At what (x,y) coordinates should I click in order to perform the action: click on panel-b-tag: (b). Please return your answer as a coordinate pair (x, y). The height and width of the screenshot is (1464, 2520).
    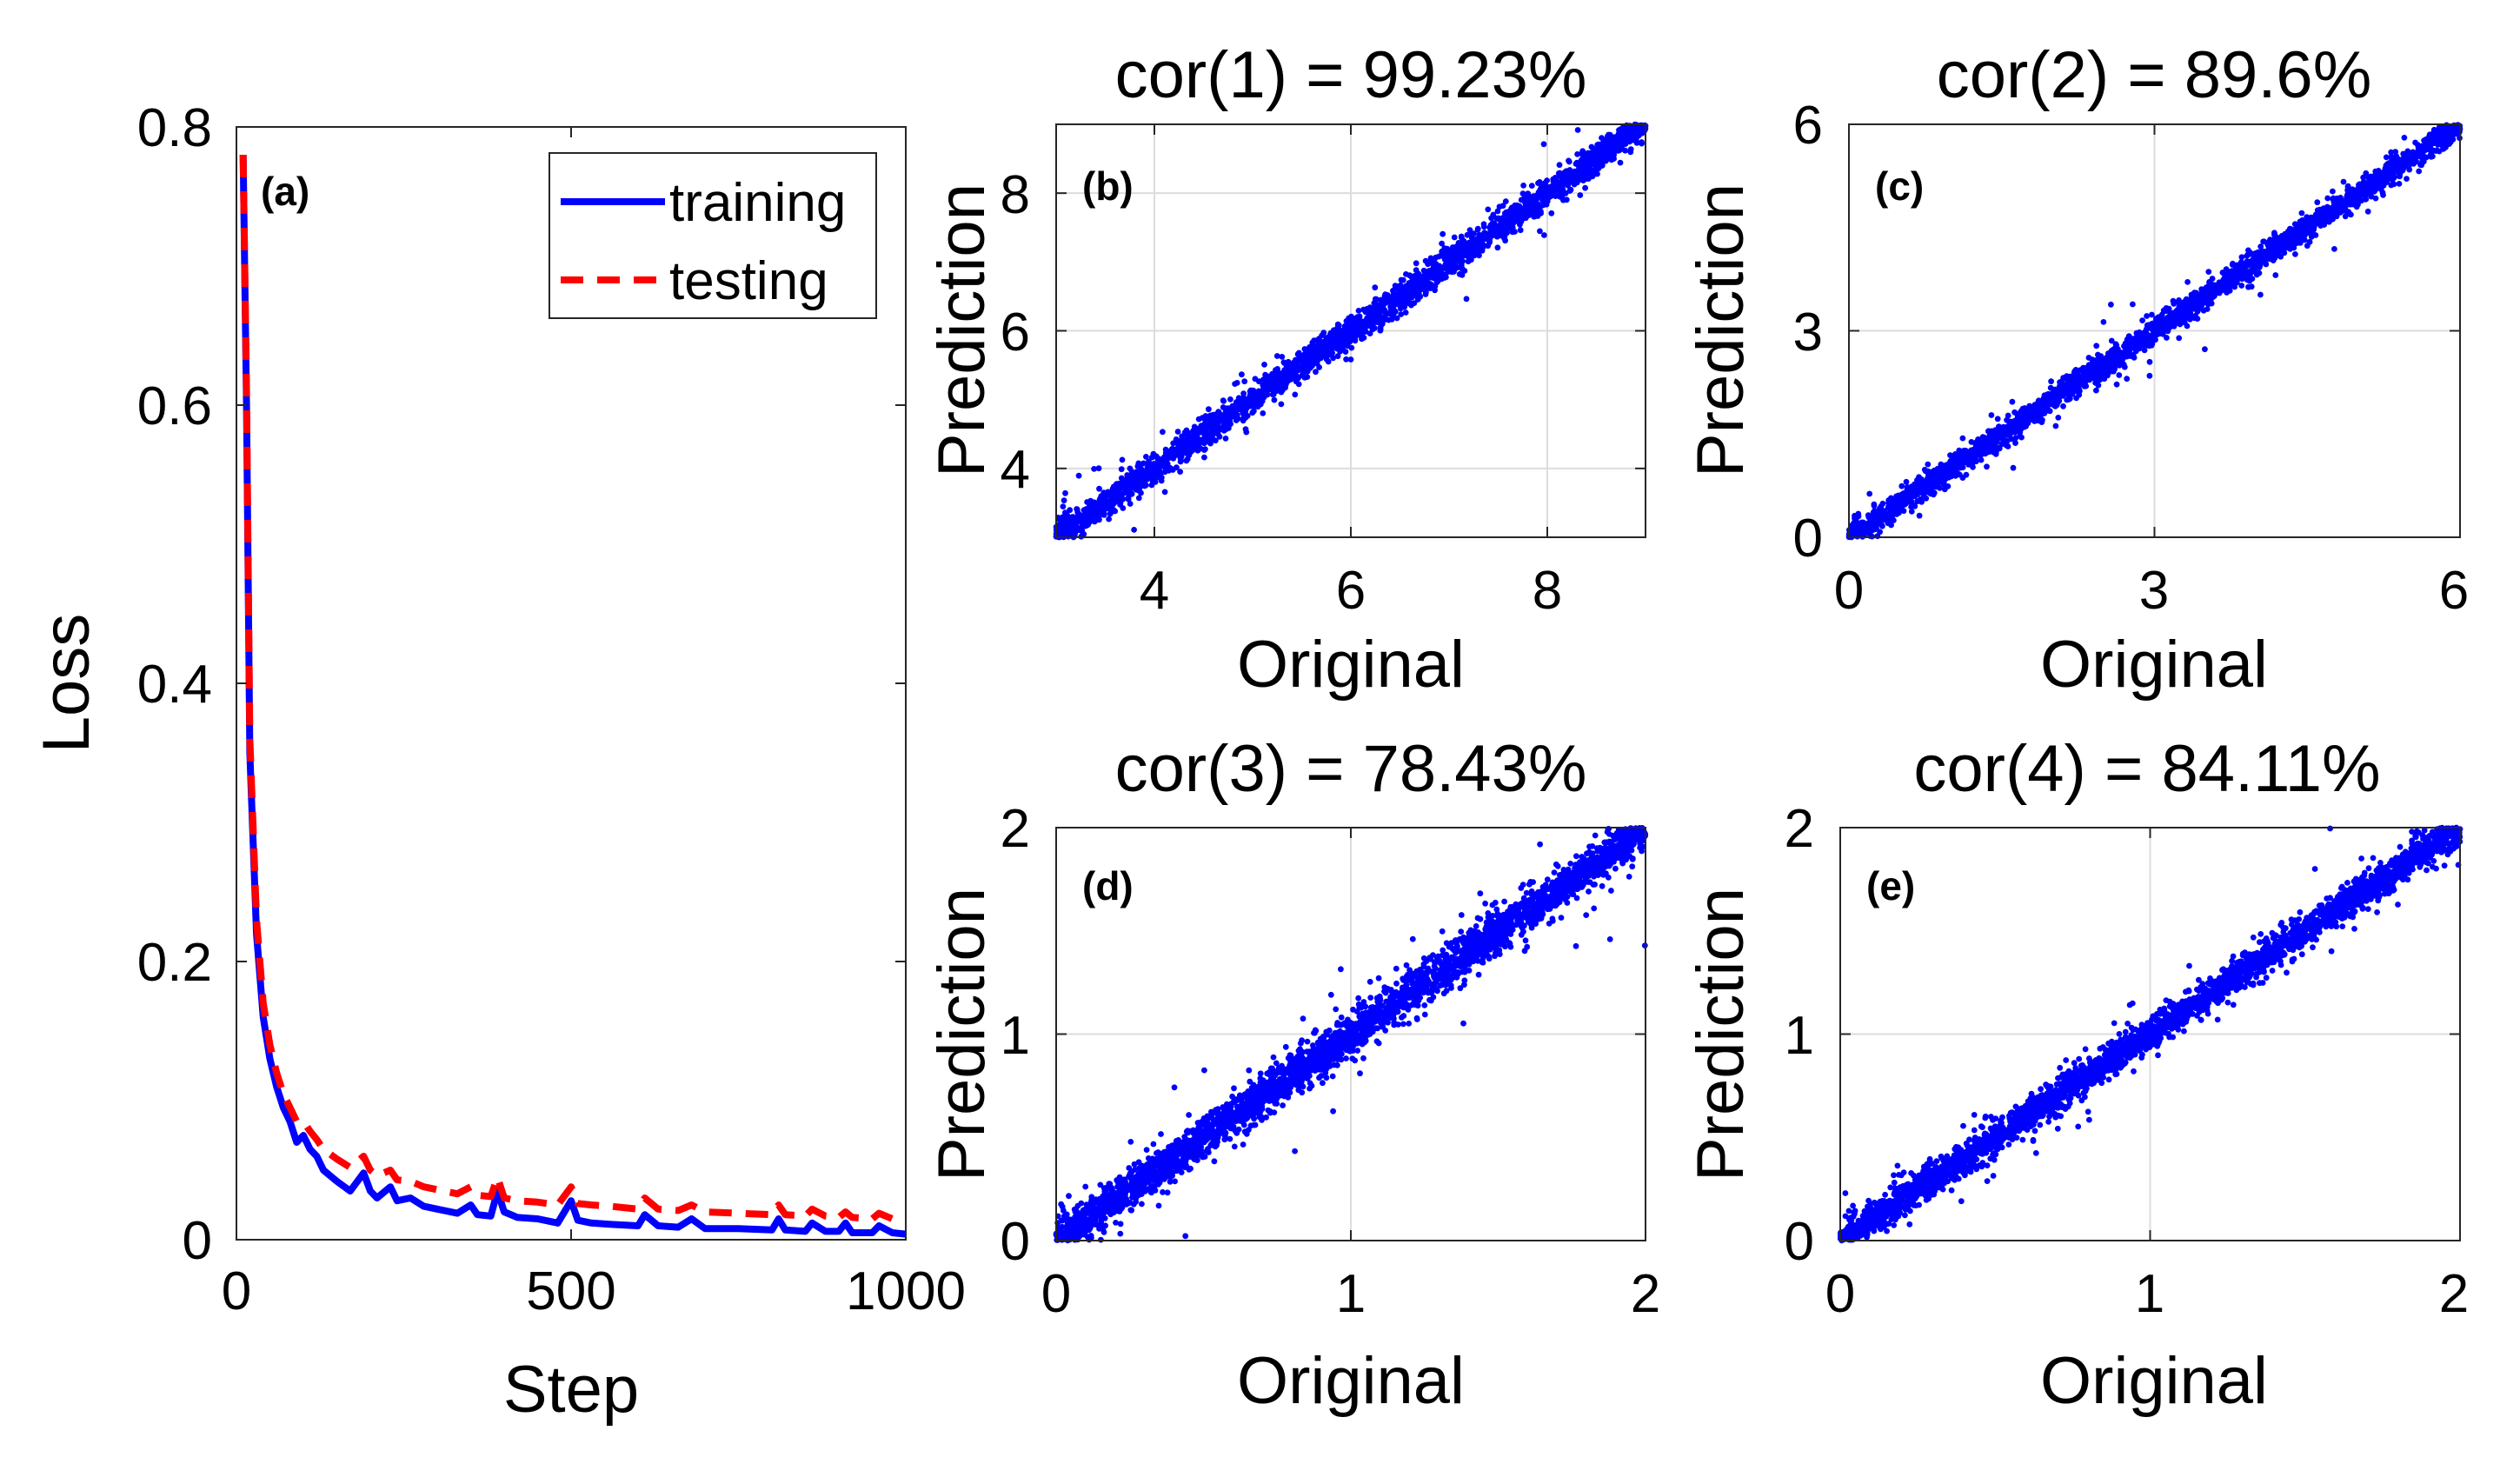
    Looking at the image, I should click on (1108, 186).